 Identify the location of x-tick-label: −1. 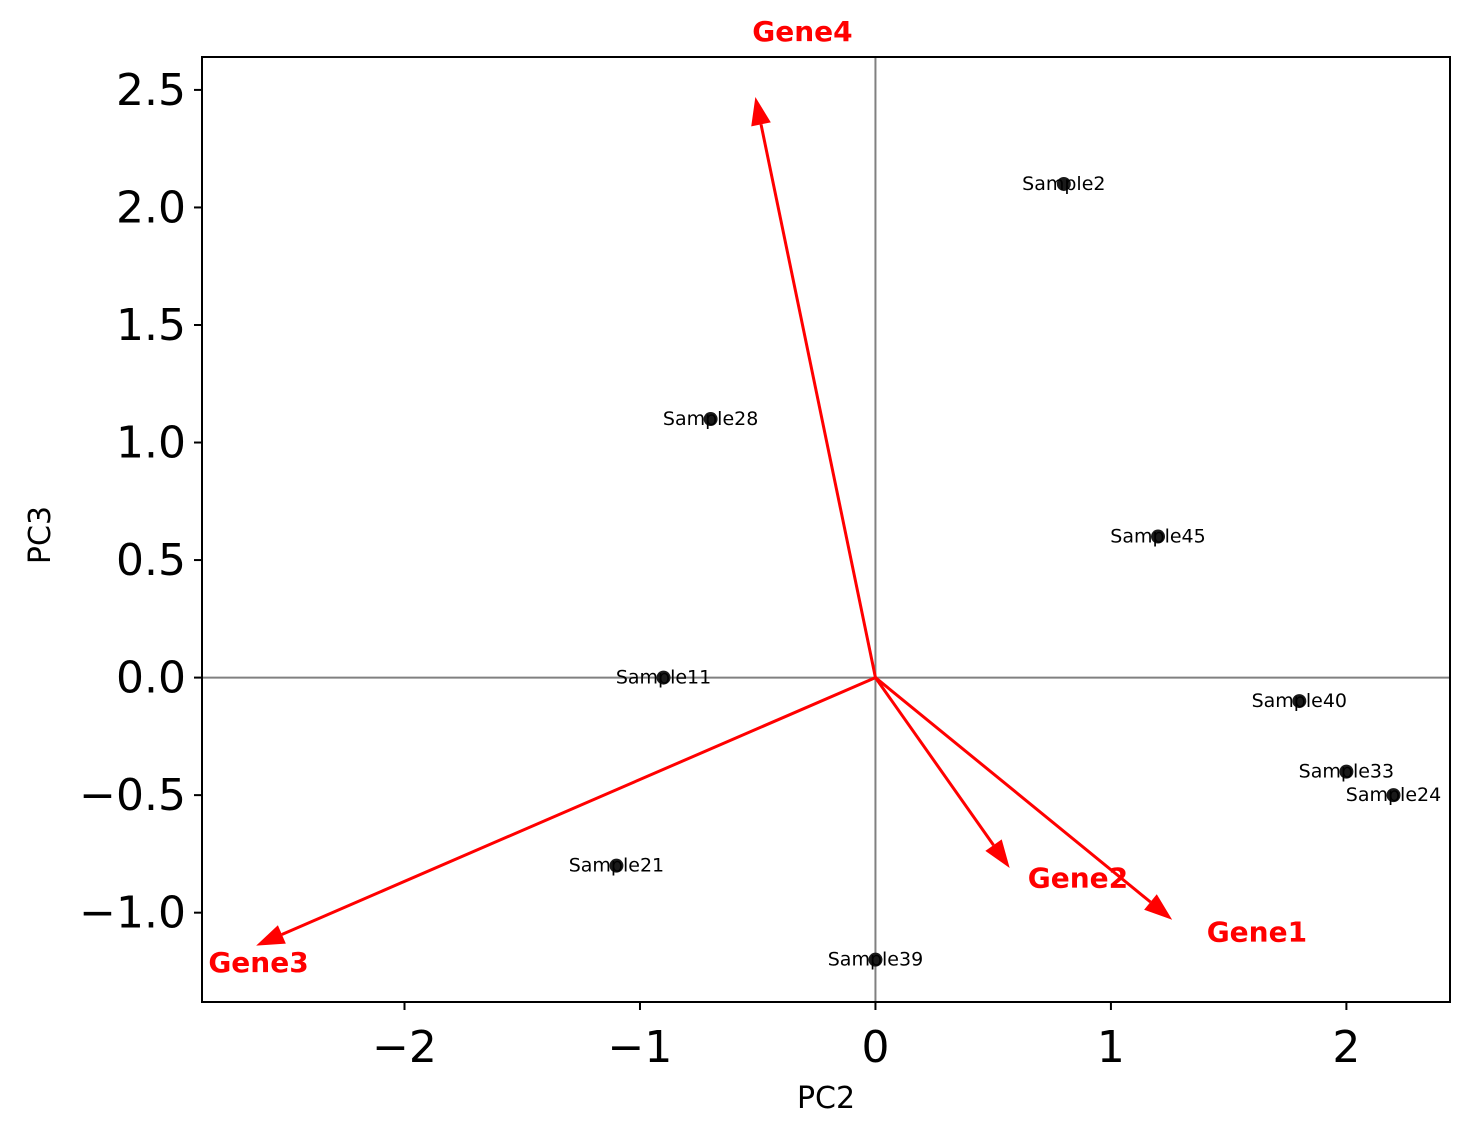
(640, 1047).